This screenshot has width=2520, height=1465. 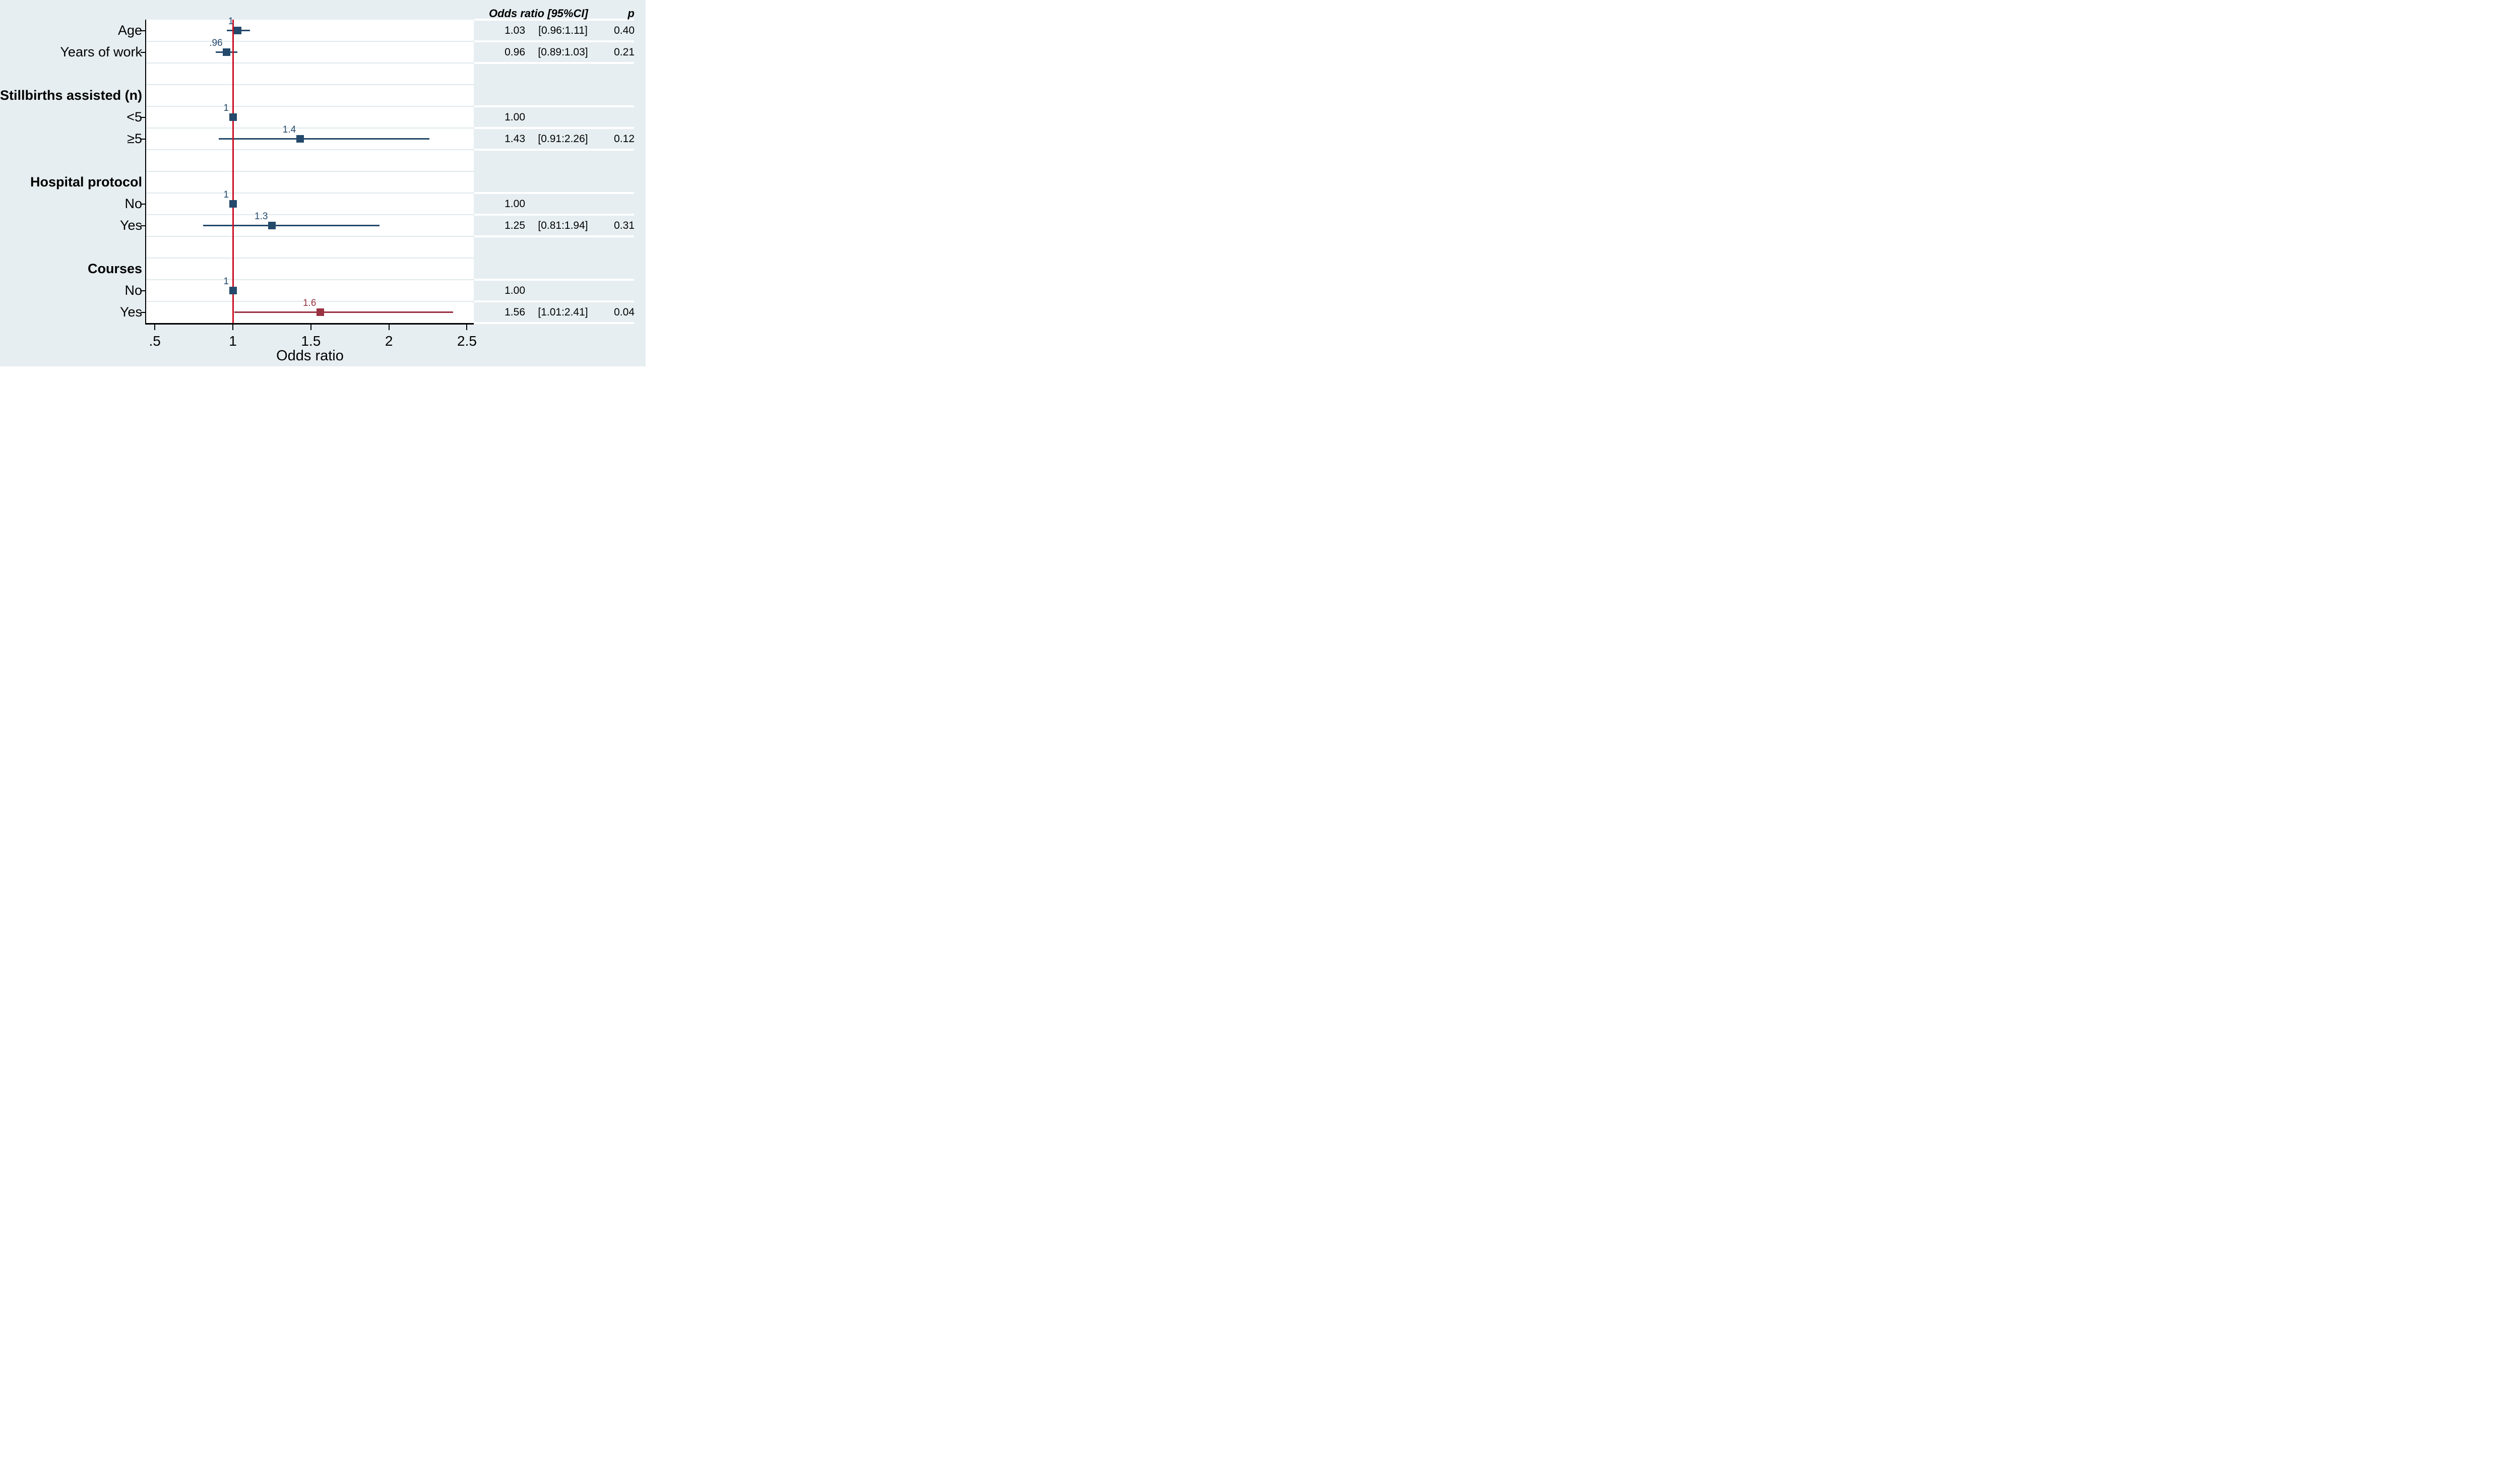 I want to click on row-label: <5, so click(x=135, y=116).